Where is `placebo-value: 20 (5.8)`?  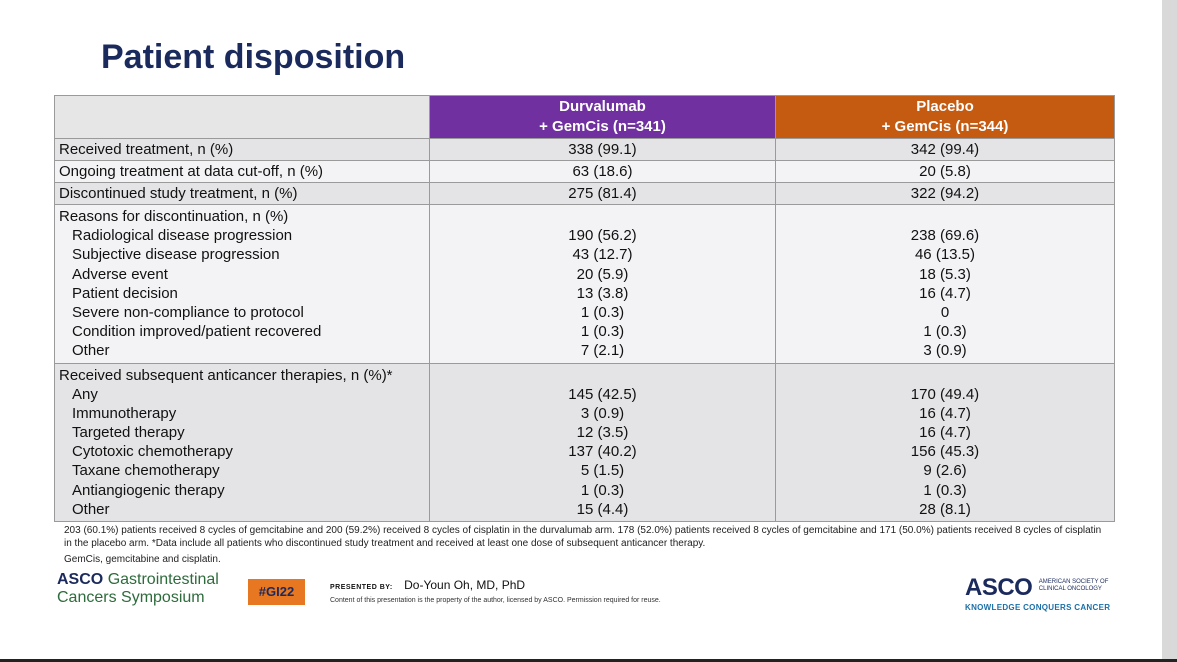
placebo-value: 20 (5.8) is located at coordinates (945, 171).